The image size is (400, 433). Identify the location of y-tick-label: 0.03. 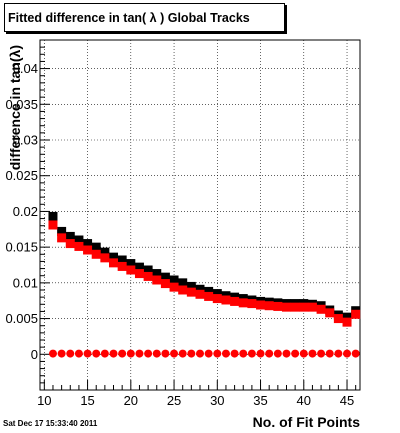
(25, 140).